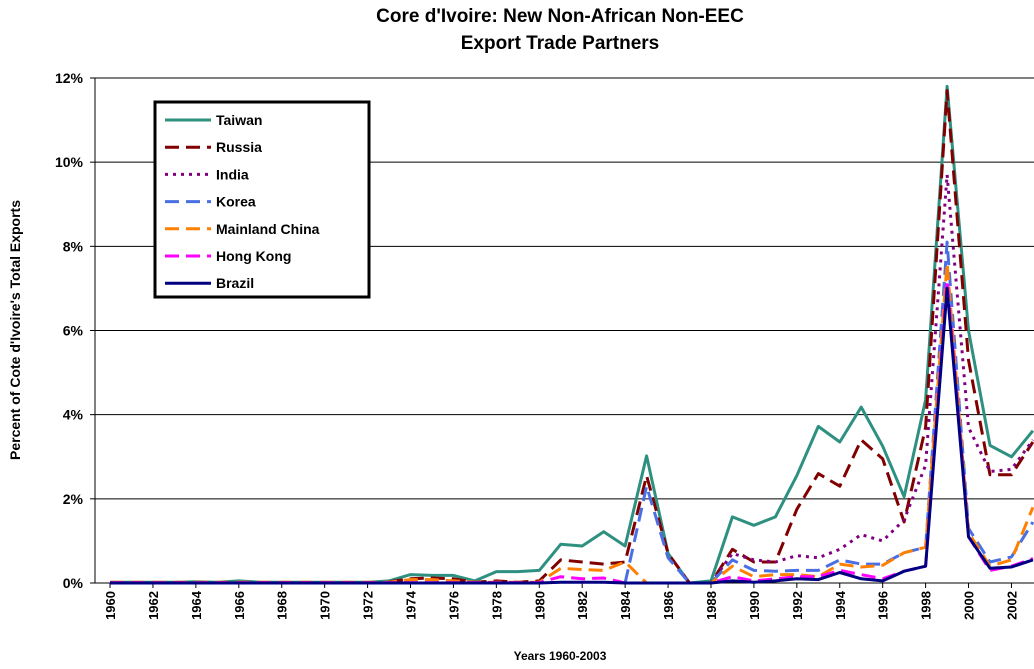  What do you see at coordinates (73, 331) in the screenshot?
I see `y-tick-label: 6%` at bounding box center [73, 331].